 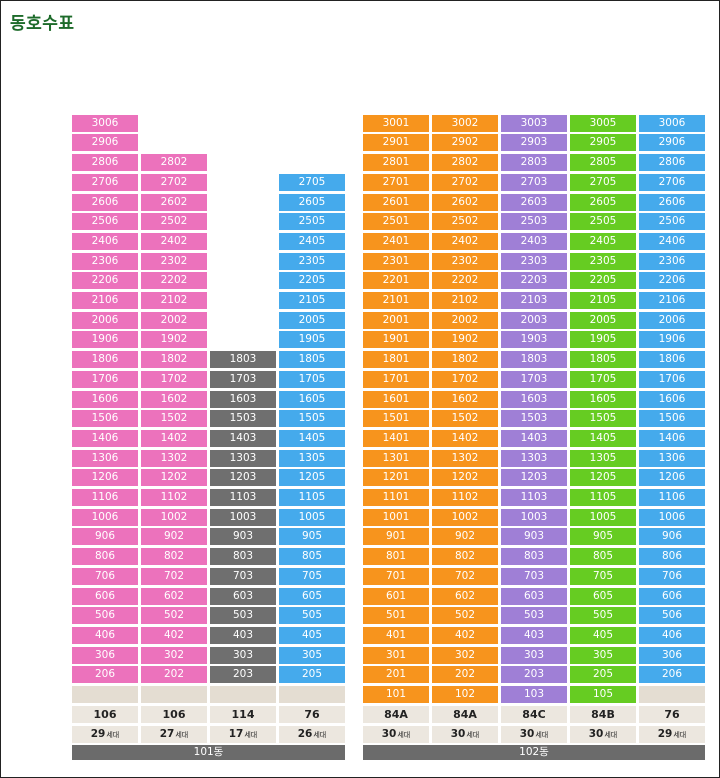 What do you see at coordinates (396, 655) in the screenshot?
I see `unit-cell: 301` at bounding box center [396, 655].